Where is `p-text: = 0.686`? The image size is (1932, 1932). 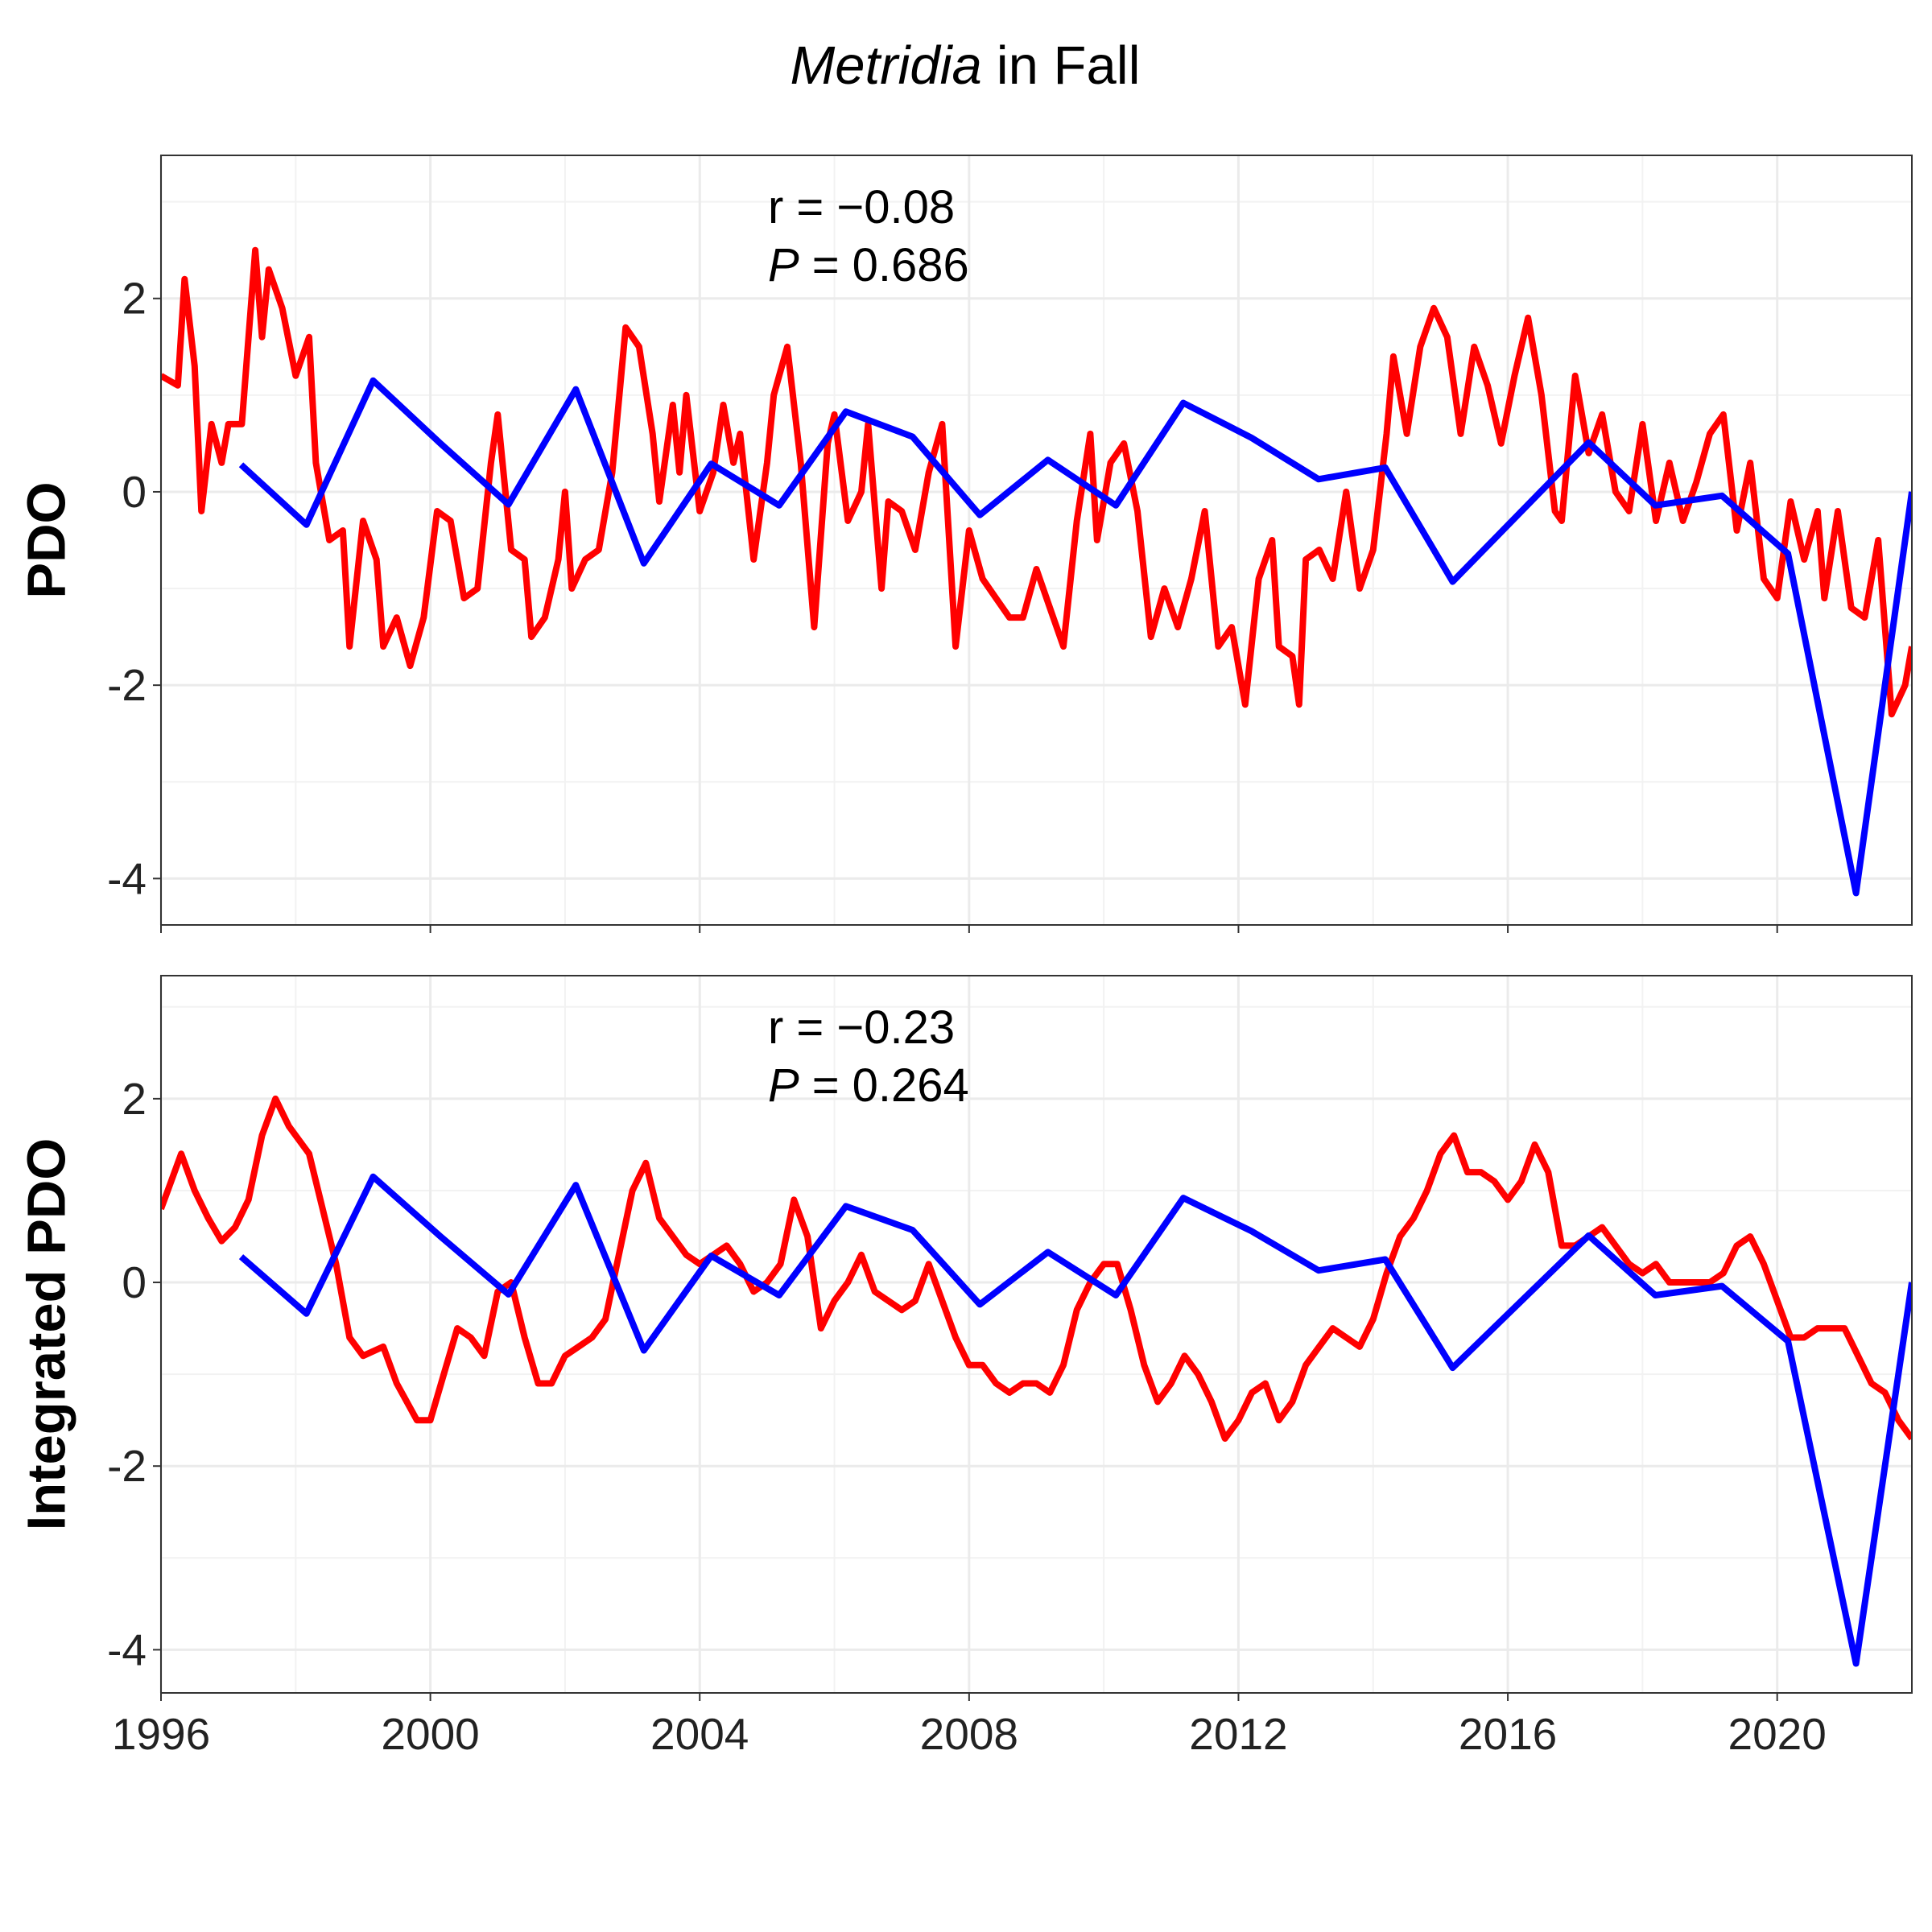
p-text: = 0.686 is located at coordinates (890, 265).